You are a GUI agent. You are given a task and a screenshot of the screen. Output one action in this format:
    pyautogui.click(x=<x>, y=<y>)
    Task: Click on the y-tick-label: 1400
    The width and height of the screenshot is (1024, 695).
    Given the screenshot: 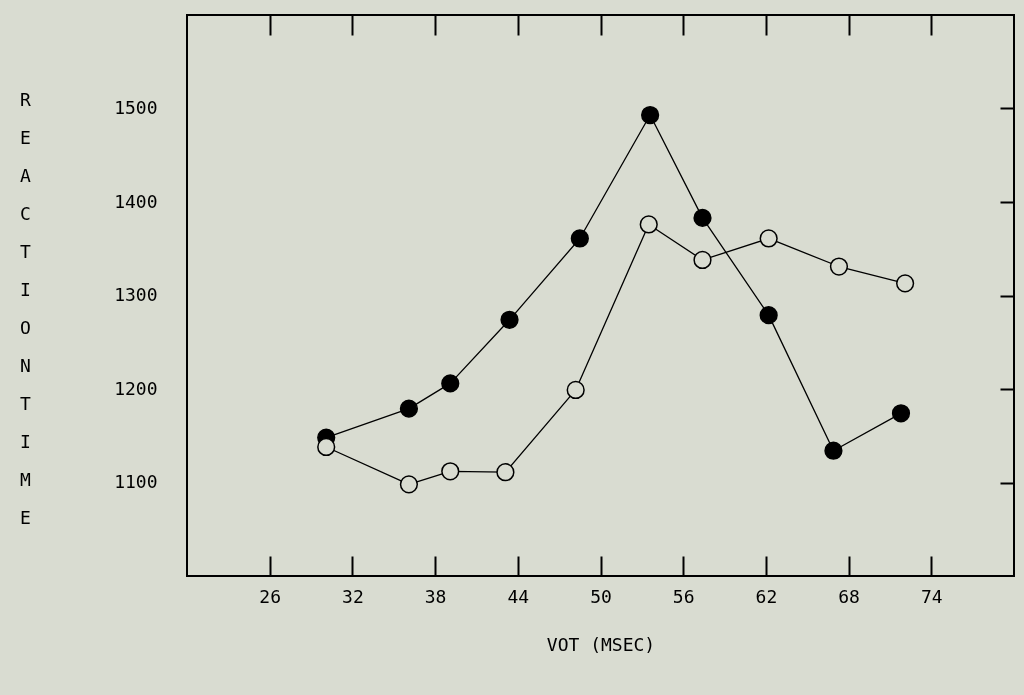 What is the action you would take?
    pyautogui.click(x=136, y=201)
    